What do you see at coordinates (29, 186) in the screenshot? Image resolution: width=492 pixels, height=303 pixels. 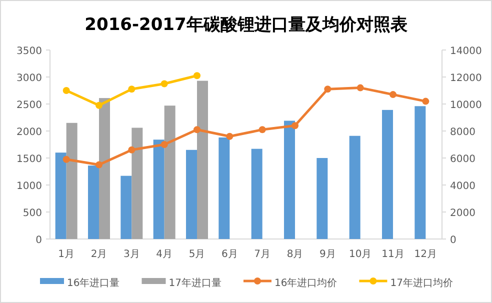 I see `y-tick-label: 1000` at bounding box center [29, 186].